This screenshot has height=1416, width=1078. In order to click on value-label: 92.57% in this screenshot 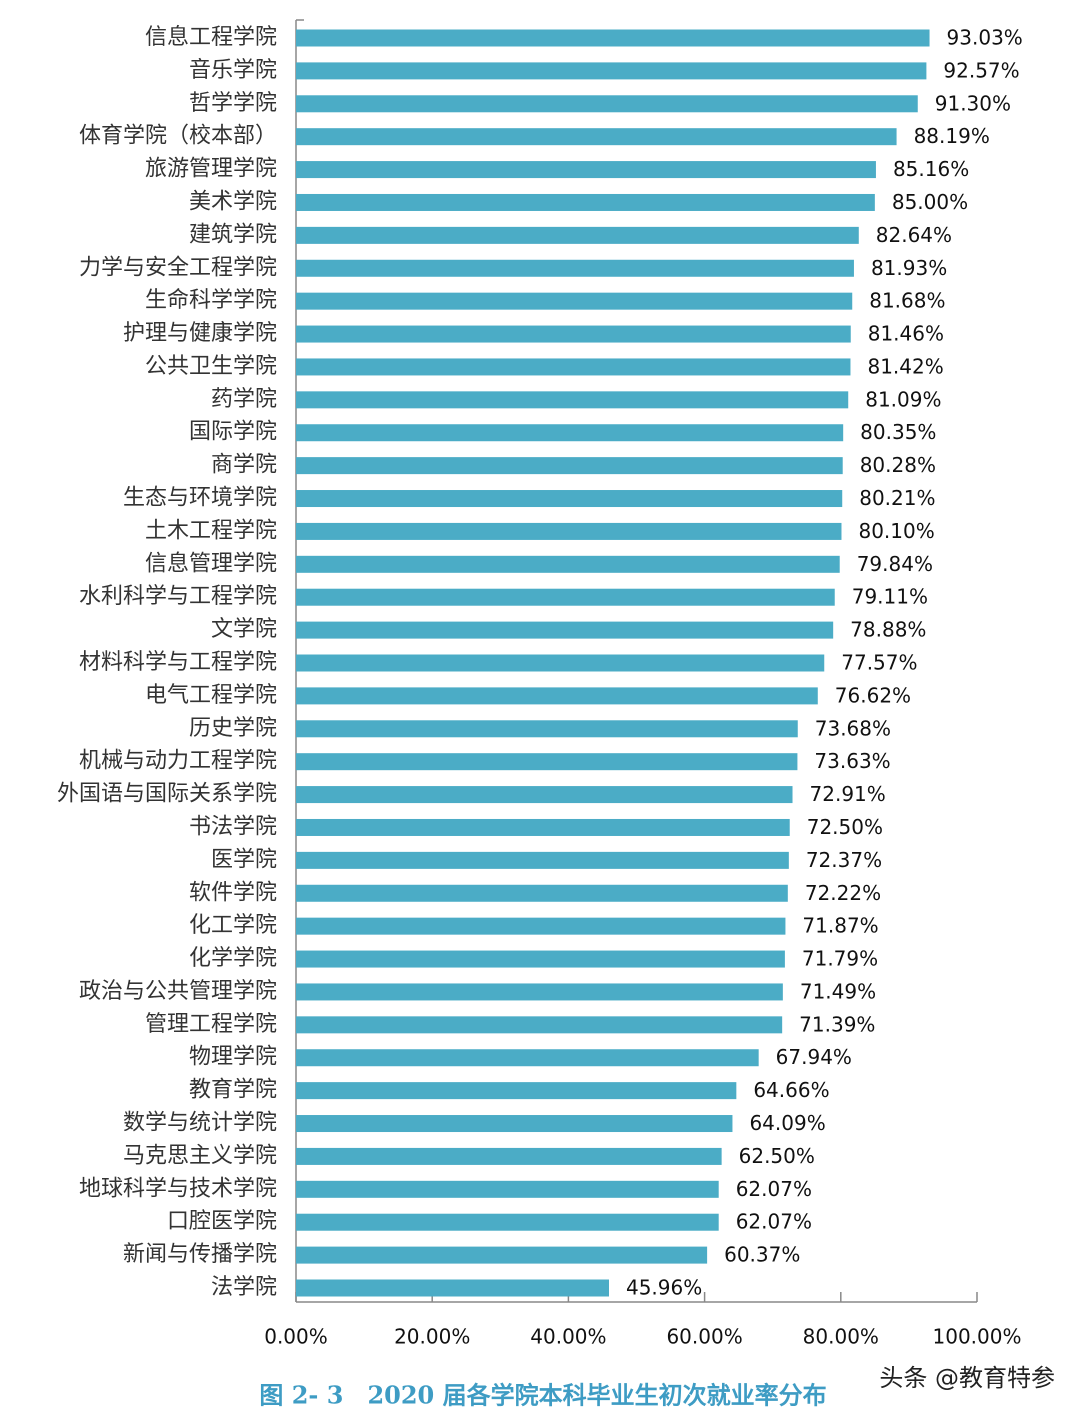, I will do `click(981, 70)`.